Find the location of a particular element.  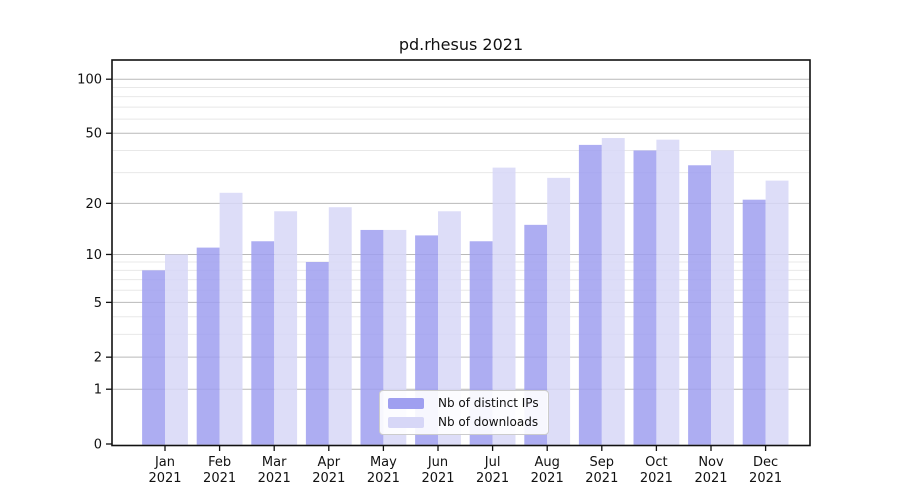

y-axis-tick-label: 100 is located at coordinates (89, 80).